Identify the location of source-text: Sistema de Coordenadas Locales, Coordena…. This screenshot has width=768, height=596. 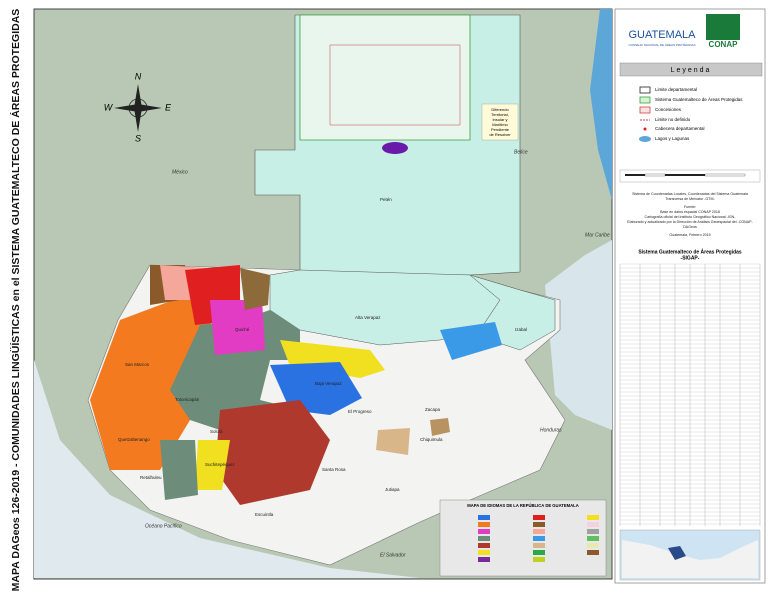
(690, 194).